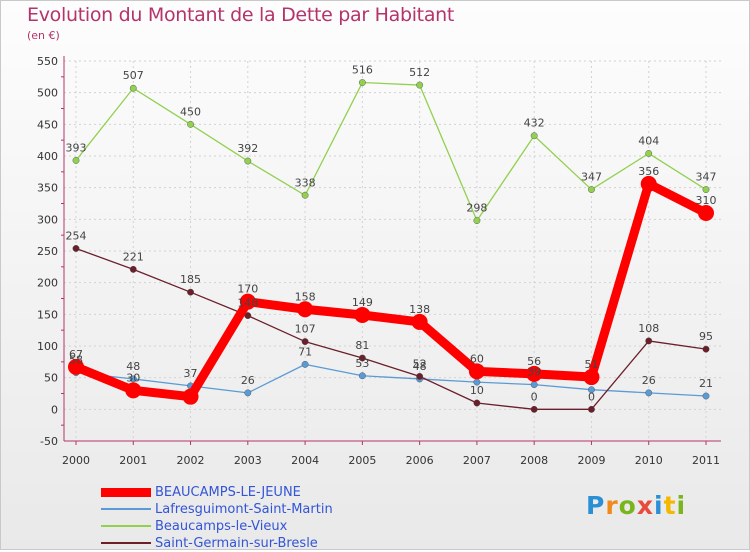 Image resolution: width=750 pixels, height=552 pixels. I want to click on data-label: 10, so click(477, 390).